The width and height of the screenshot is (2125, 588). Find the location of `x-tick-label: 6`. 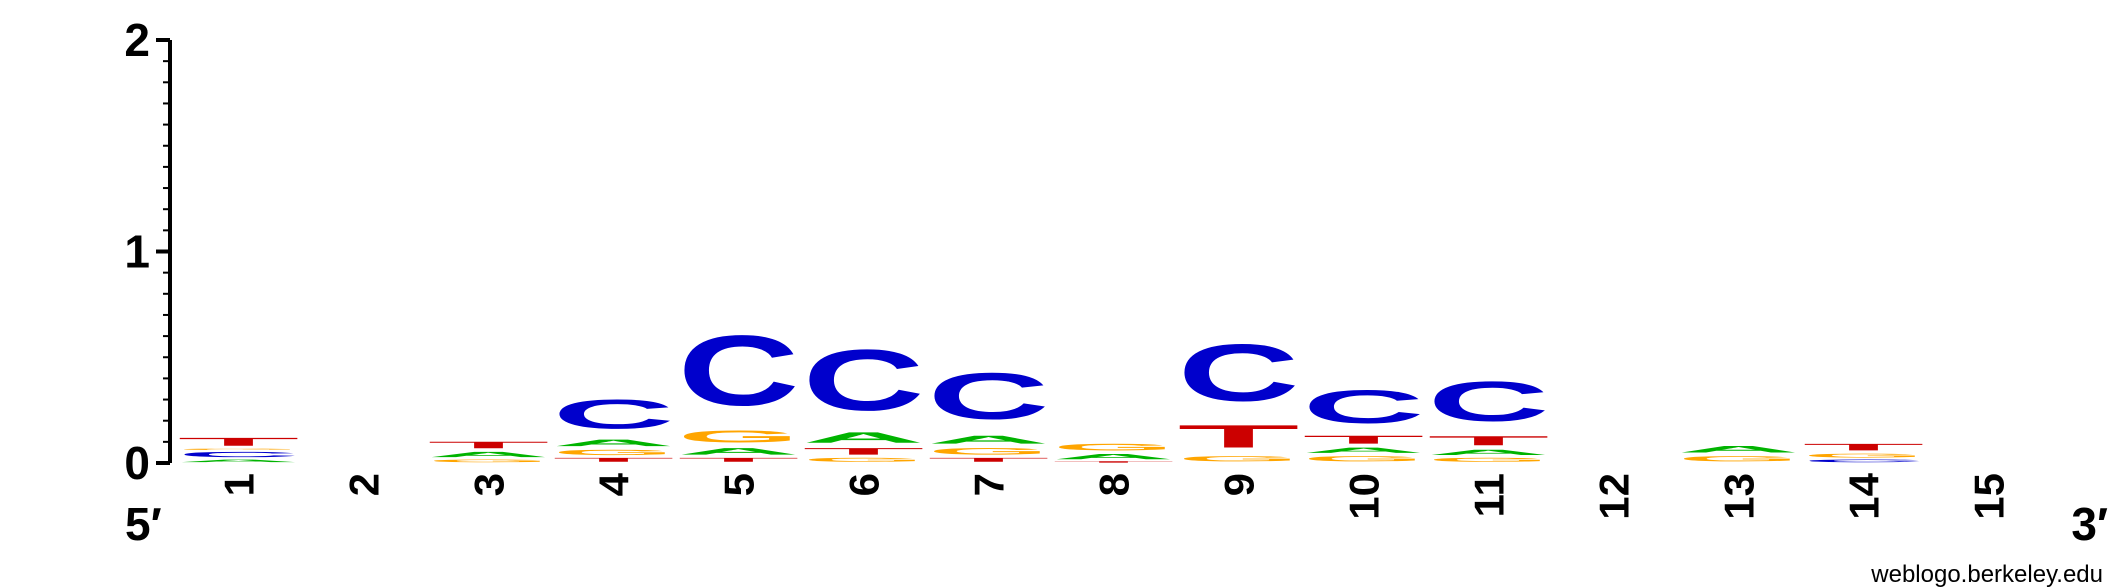

x-tick-label: 6 is located at coordinates (864, 484).